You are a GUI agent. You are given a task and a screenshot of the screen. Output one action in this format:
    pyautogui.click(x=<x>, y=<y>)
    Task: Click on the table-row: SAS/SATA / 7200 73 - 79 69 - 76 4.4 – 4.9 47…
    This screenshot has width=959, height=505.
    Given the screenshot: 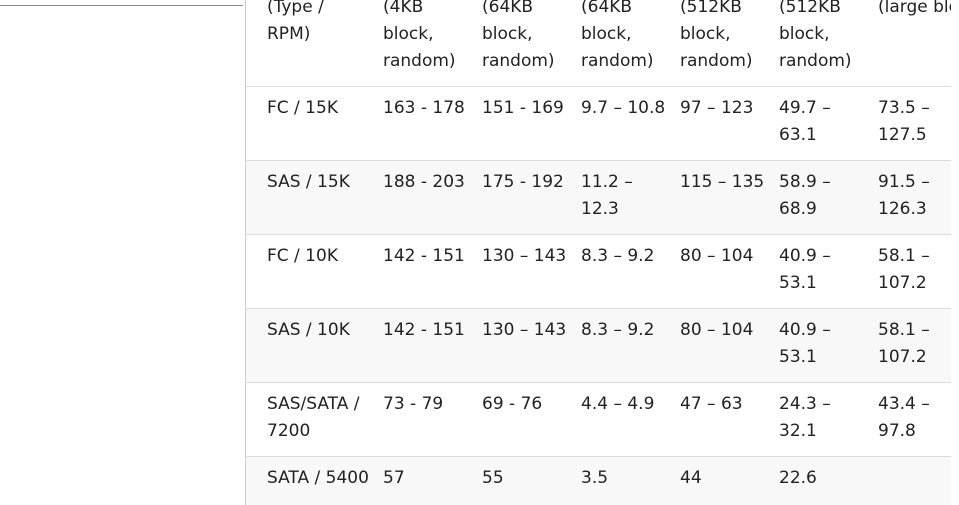 What is the action you would take?
    pyautogui.click(x=598, y=420)
    